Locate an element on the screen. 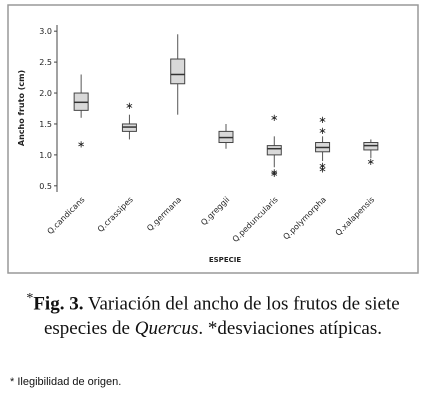  y-tick-label: 1.0 is located at coordinates (45, 155).